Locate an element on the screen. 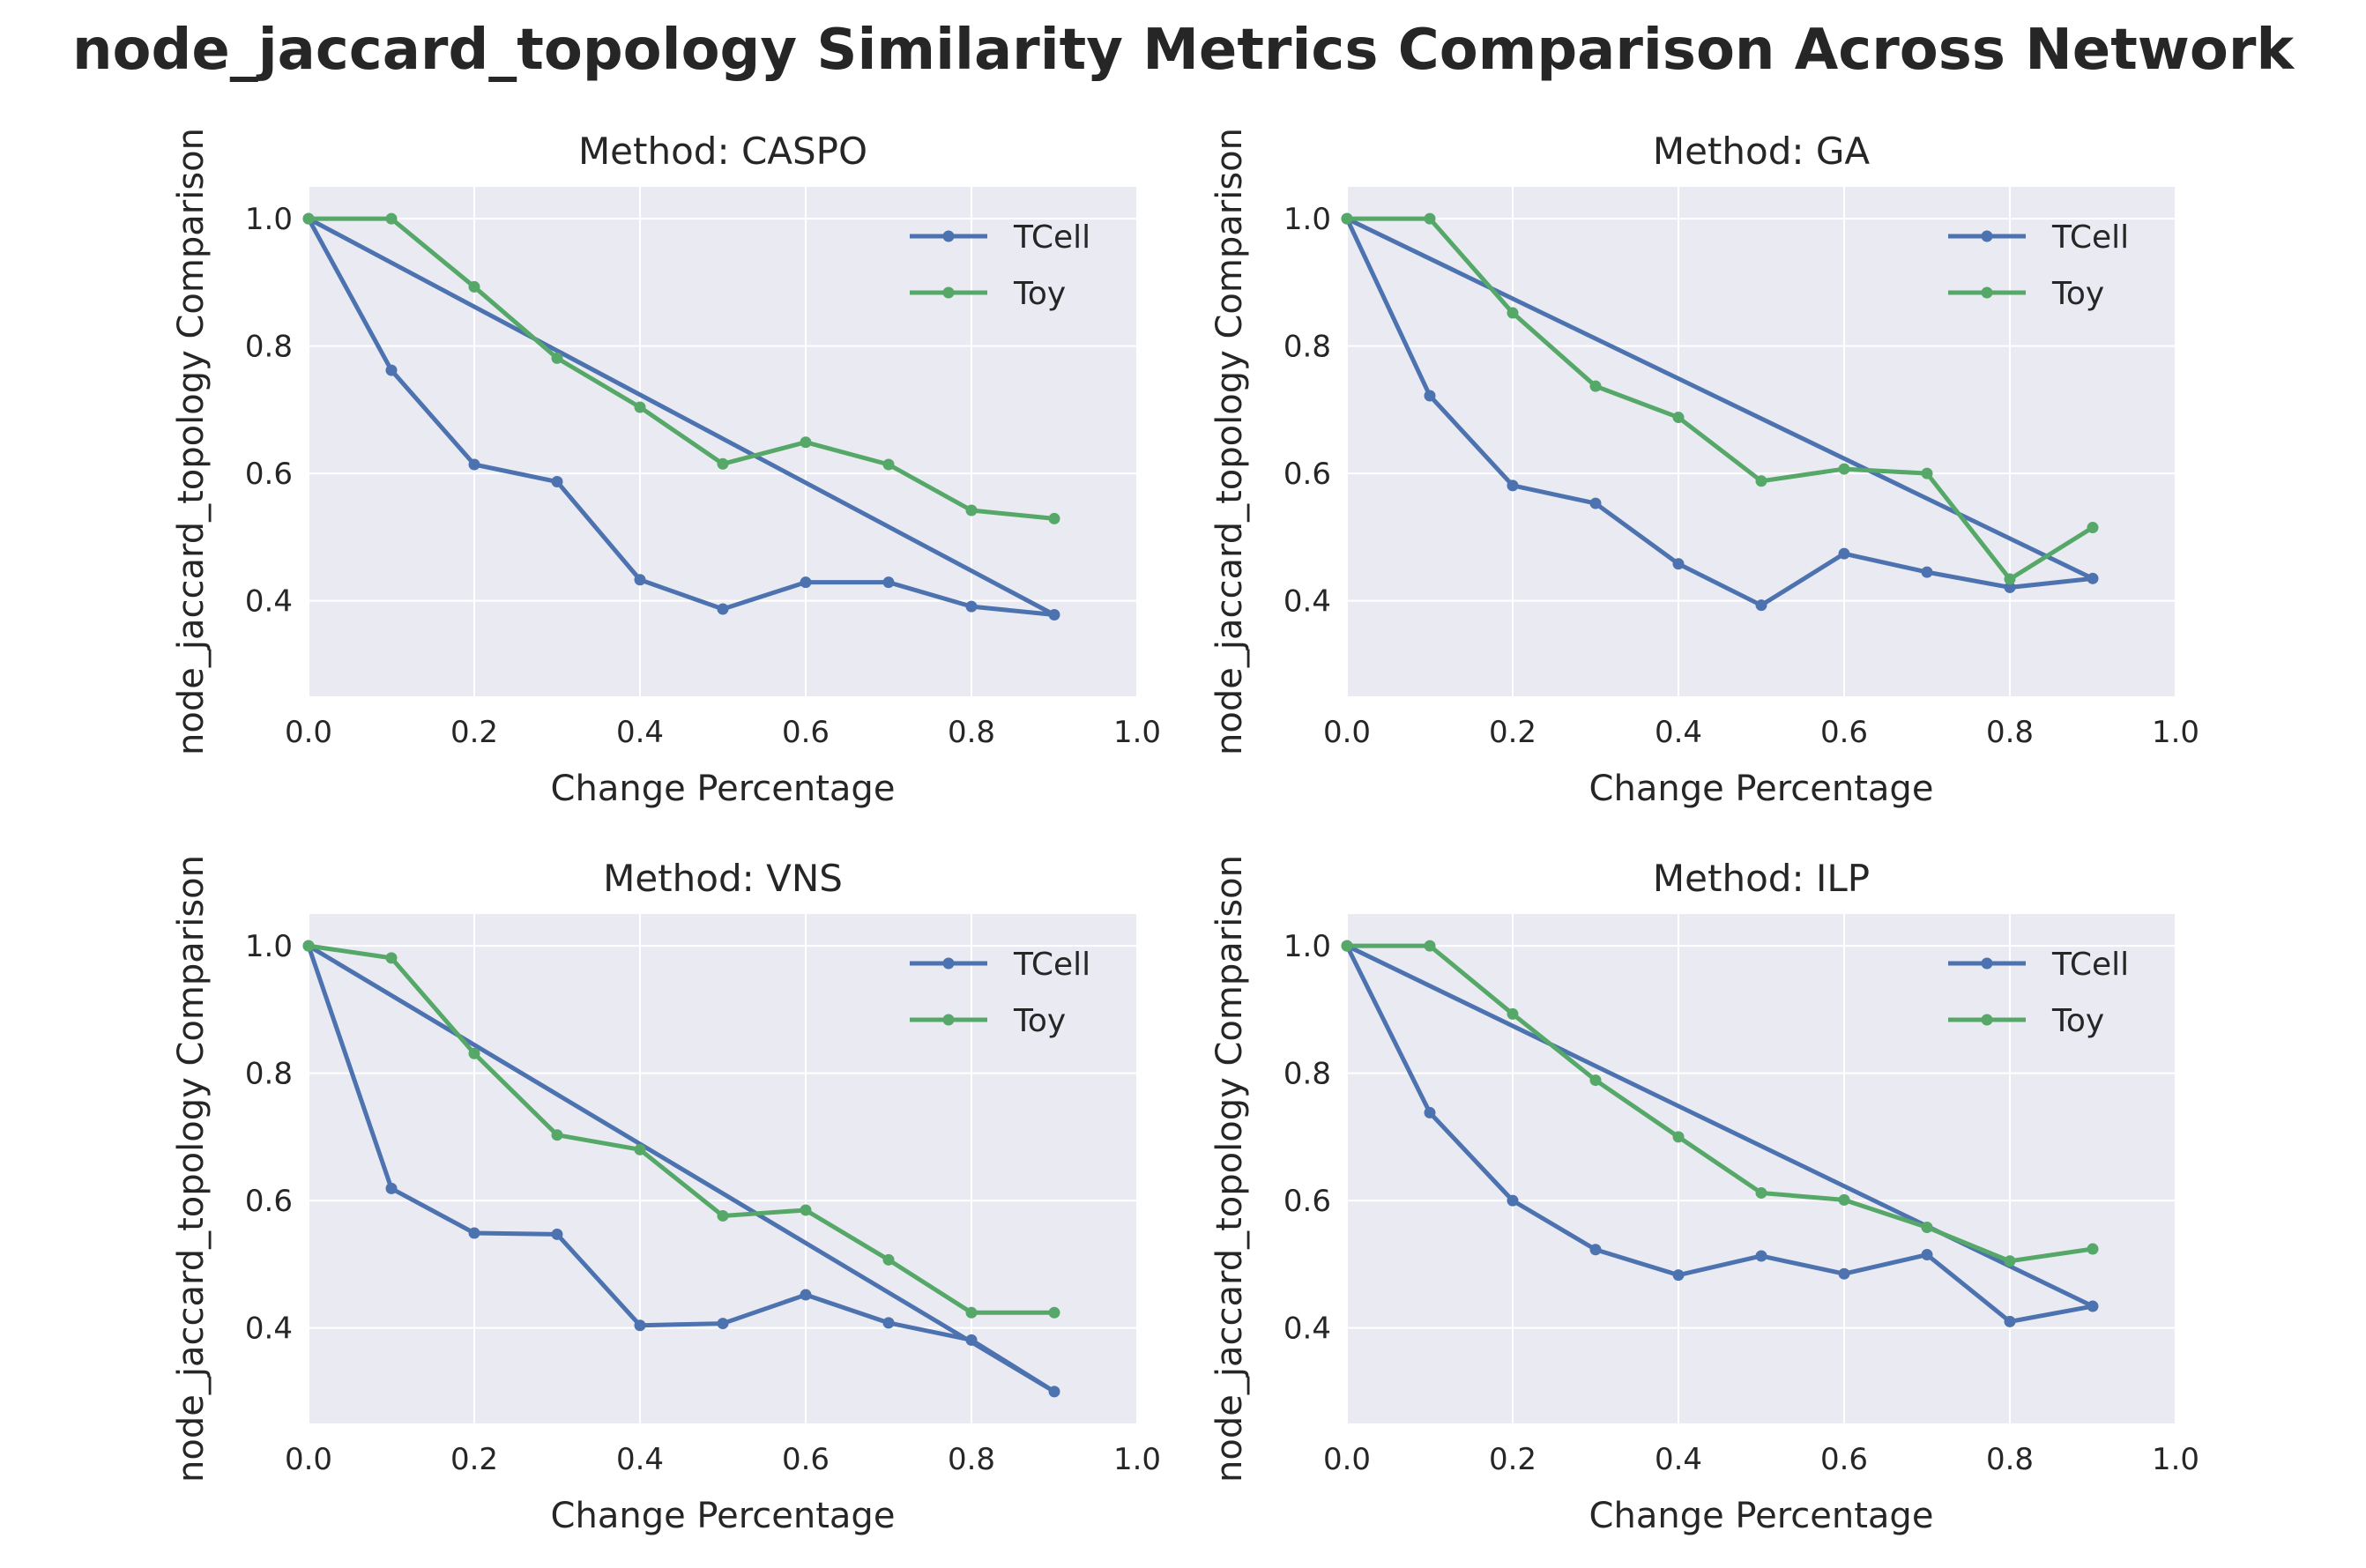 This screenshot has width=2366, height=1568. panel-title: Method: GA is located at coordinates (1762, 151).